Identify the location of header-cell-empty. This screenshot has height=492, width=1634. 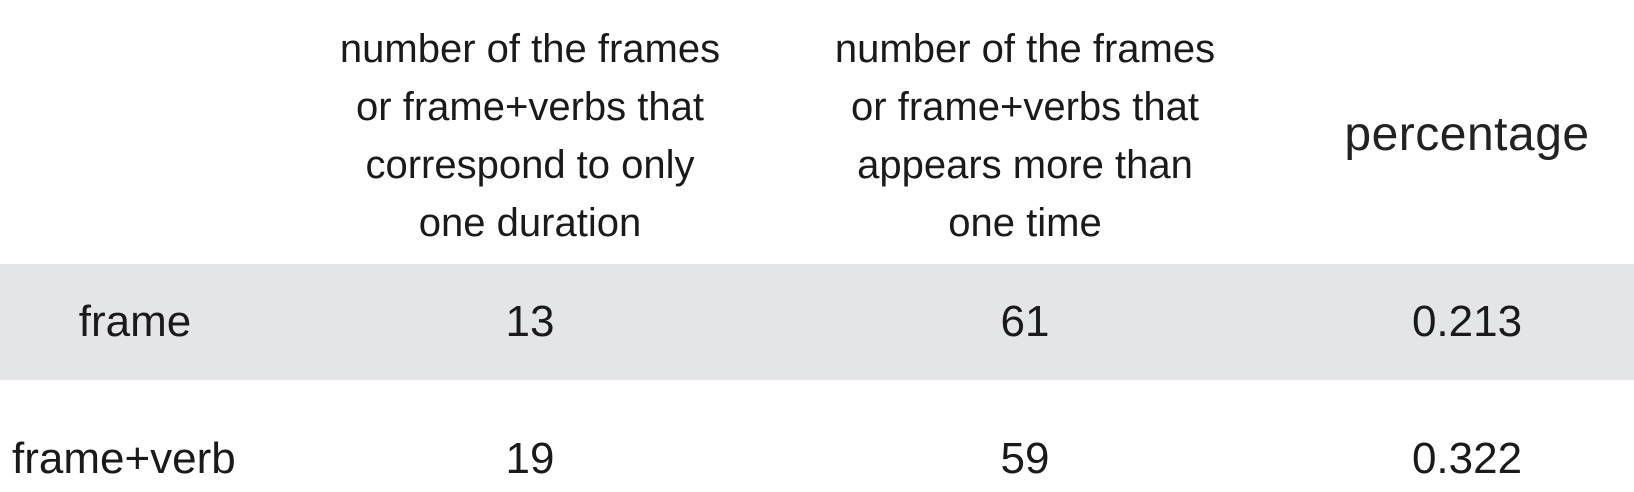
(135, 132).